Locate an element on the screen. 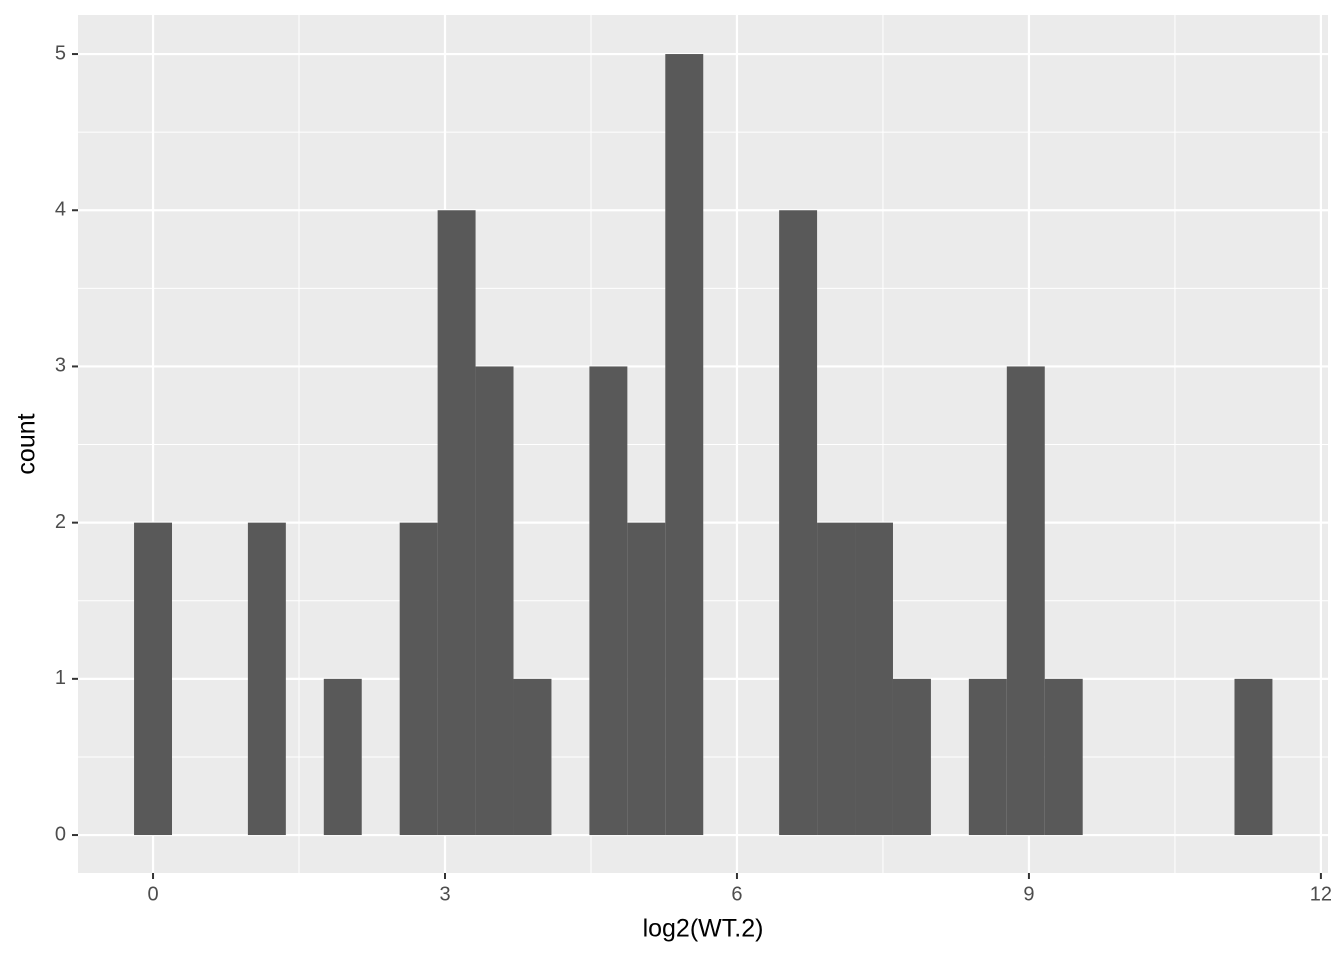 The image size is (1344, 960). x-tick-label: 9 is located at coordinates (1028, 894).